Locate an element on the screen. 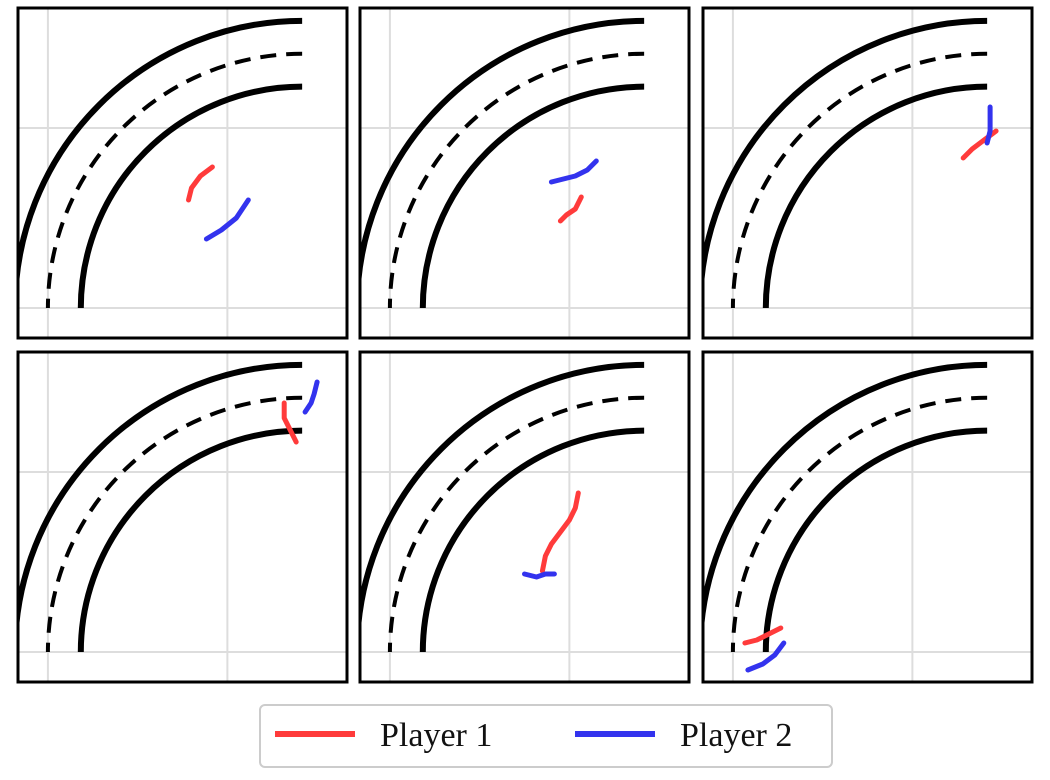 The image size is (1050, 780). legend: Player 1 Player 2 is located at coordinates (546, 736).